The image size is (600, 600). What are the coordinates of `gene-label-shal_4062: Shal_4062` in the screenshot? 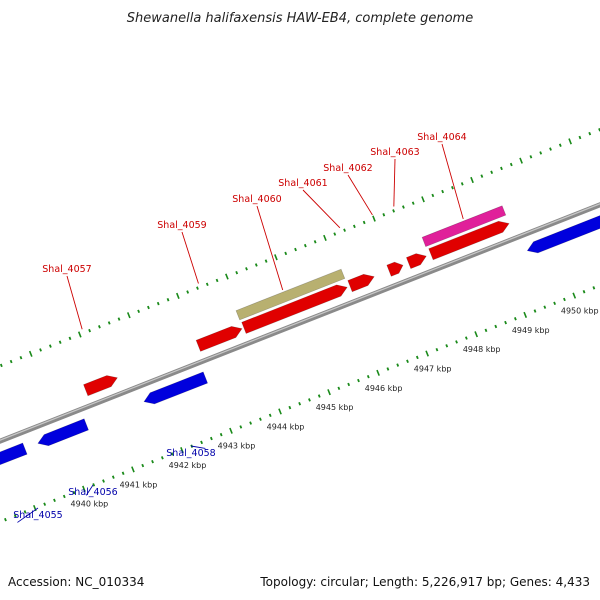 It's located at (347, 168).